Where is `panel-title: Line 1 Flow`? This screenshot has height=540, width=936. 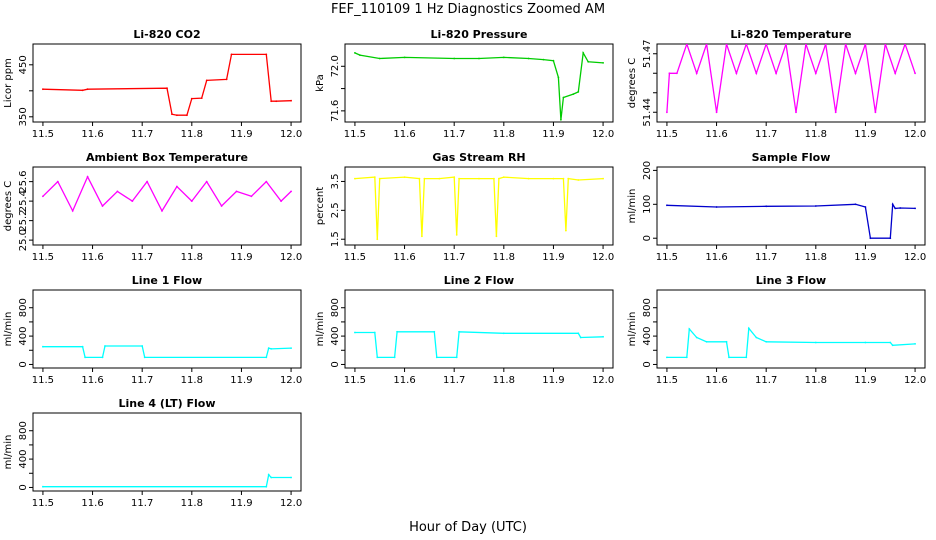
panel-title: Line 1 Flow is located at coordinates (167, 280).